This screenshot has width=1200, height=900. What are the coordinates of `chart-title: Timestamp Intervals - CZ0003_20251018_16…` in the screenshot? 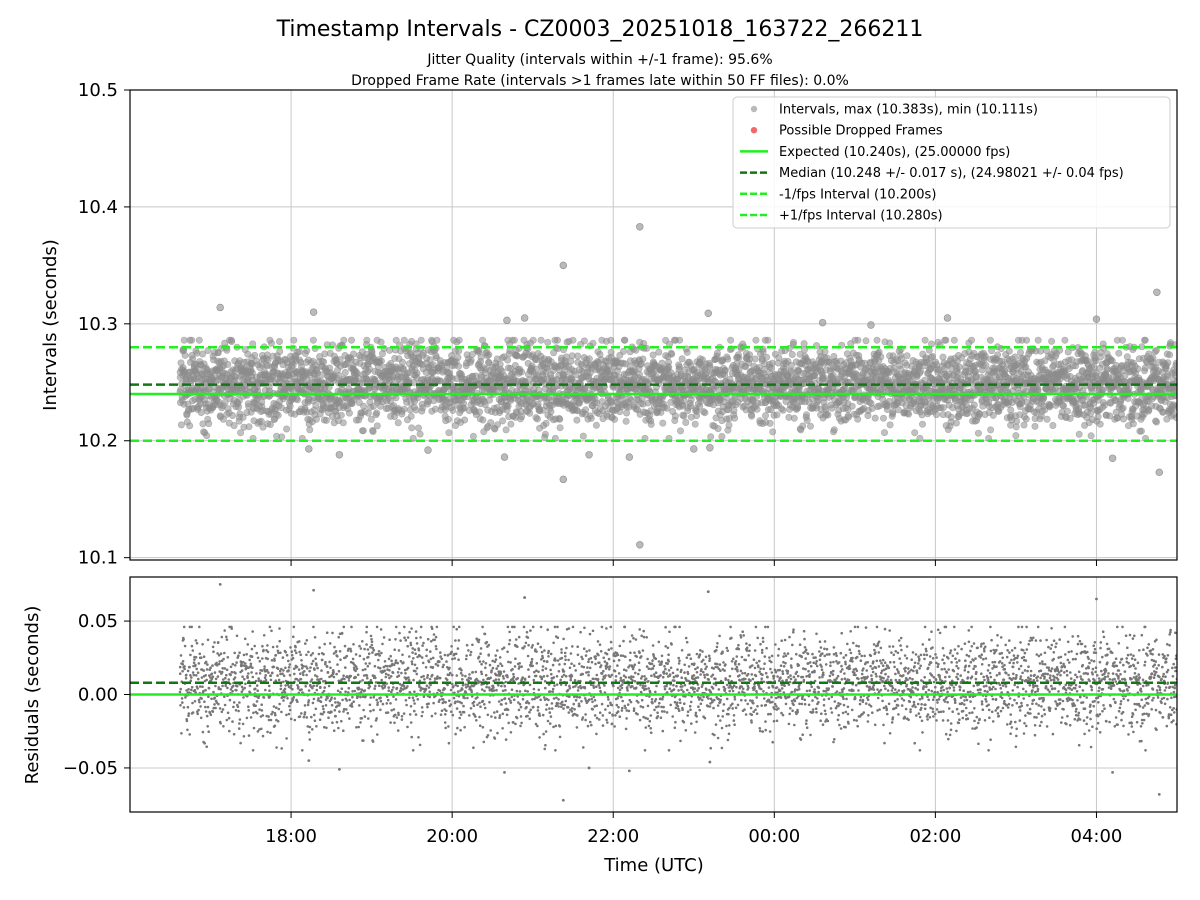 It's located at (600, 29).